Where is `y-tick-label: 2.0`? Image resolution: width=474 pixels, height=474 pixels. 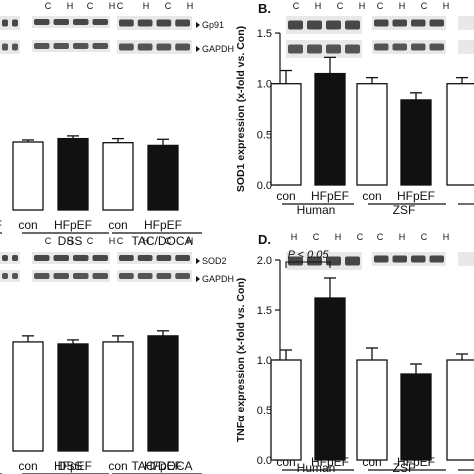
y-tick-label: 2.0 is located at coordinates (264, 261).